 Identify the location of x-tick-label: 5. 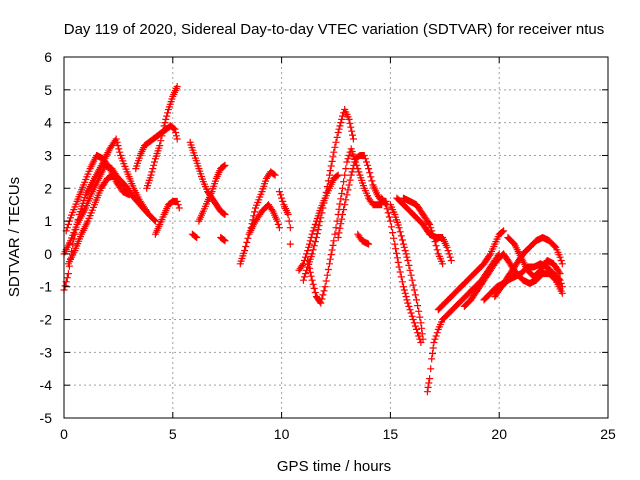
(173, 434).